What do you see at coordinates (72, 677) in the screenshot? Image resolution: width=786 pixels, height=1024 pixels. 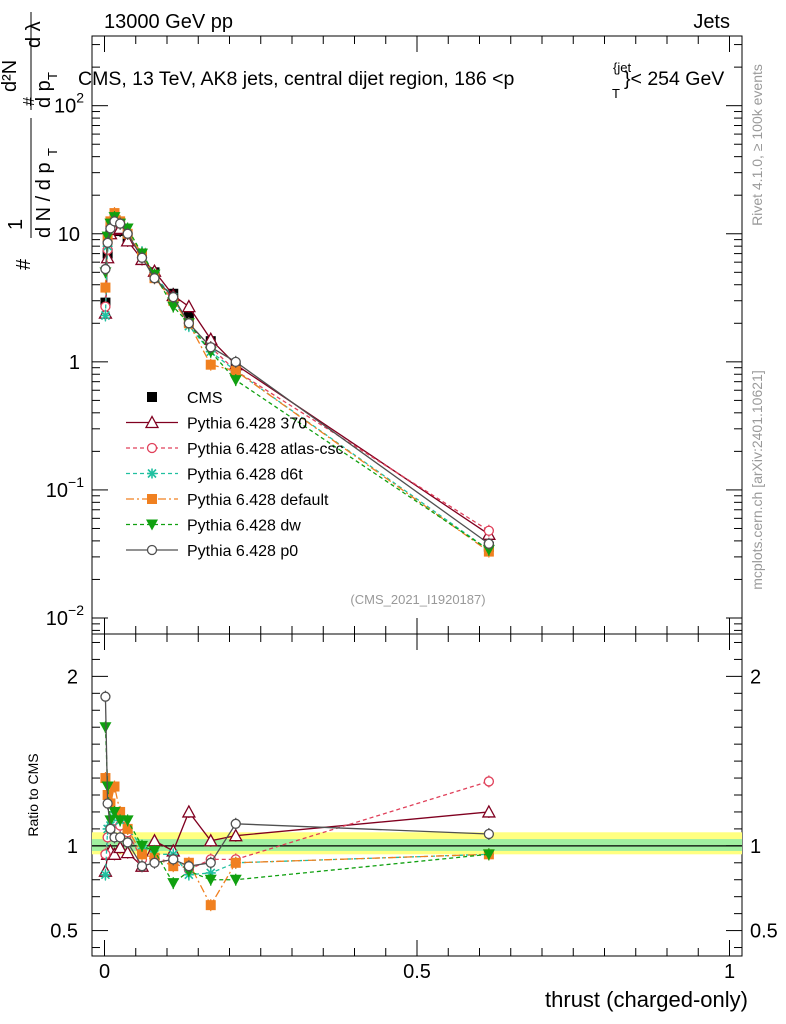 I see `ratio-y-tick-label: 2` at bounding box center [72, 677].